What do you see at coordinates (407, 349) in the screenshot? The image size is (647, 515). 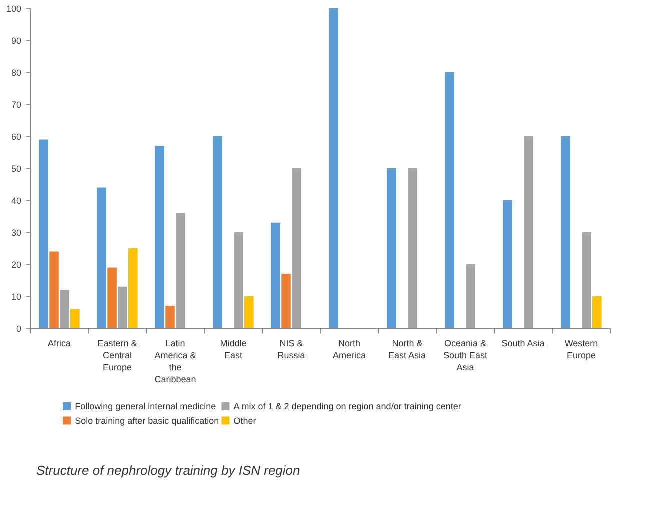 I see `x-tick-label: North & East Asia` at bounding box center [407, 349].